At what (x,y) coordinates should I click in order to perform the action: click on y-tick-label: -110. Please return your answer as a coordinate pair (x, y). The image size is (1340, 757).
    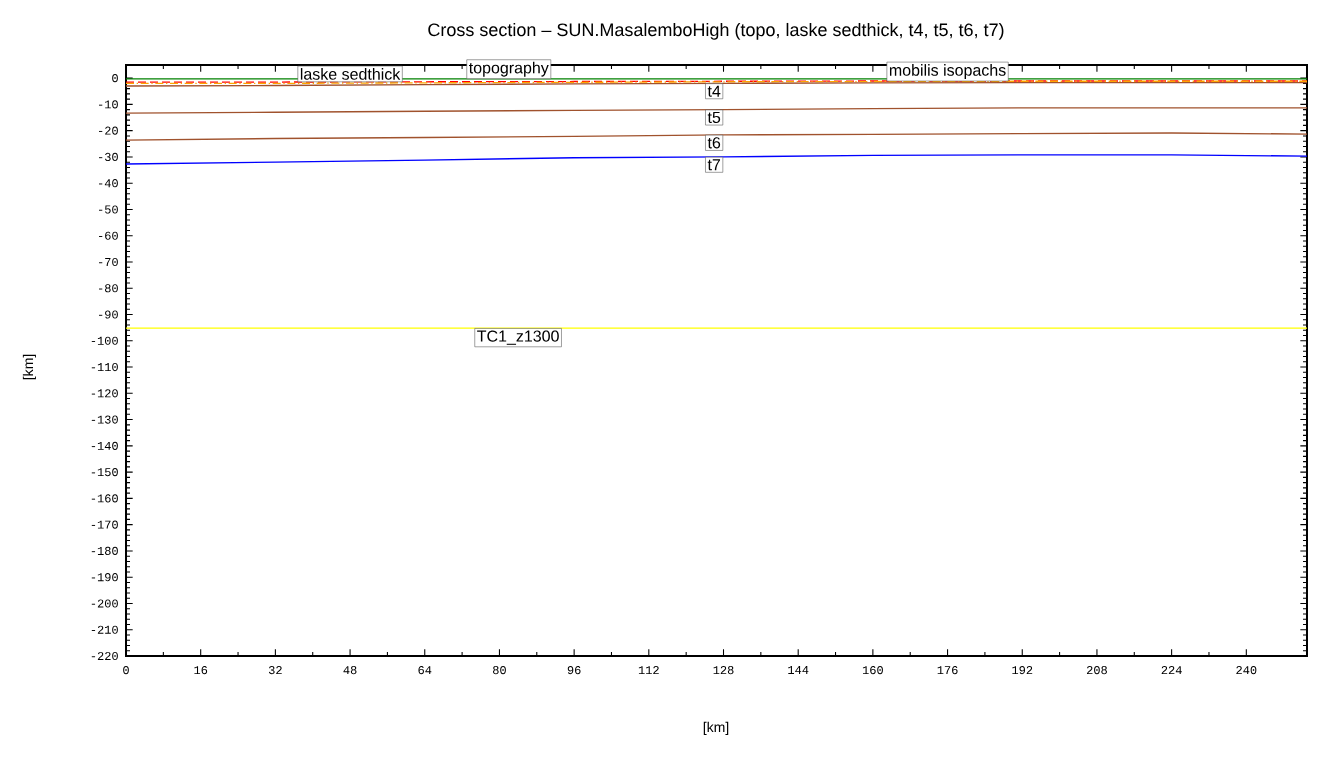
    Looking at the image, I should click on (104, 367).